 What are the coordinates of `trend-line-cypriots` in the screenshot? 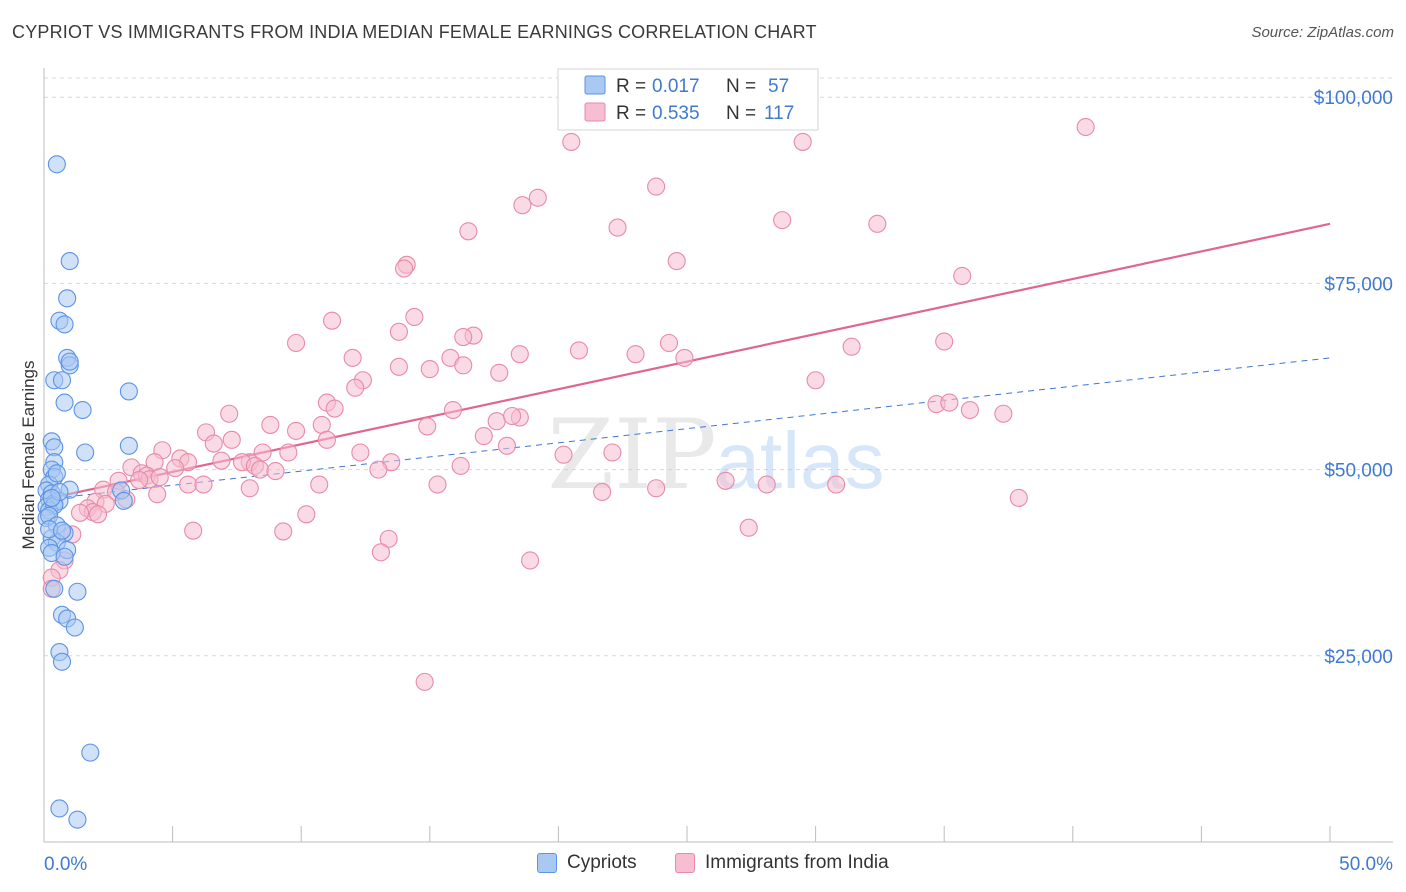 It's located at (687, 428).